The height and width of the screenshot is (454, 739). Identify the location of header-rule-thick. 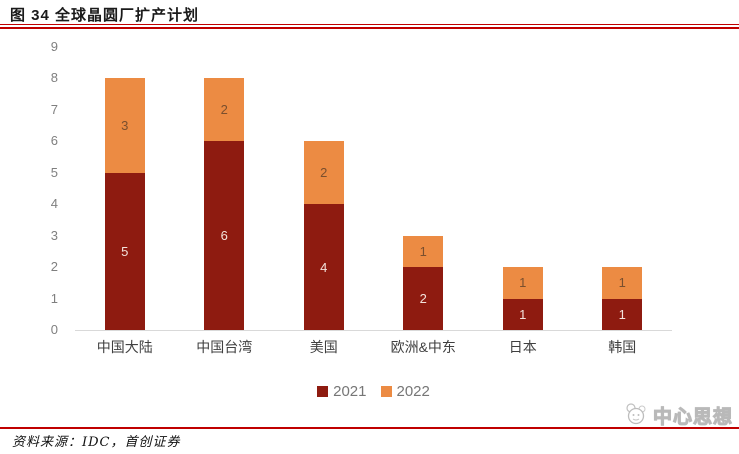
(369, 27).